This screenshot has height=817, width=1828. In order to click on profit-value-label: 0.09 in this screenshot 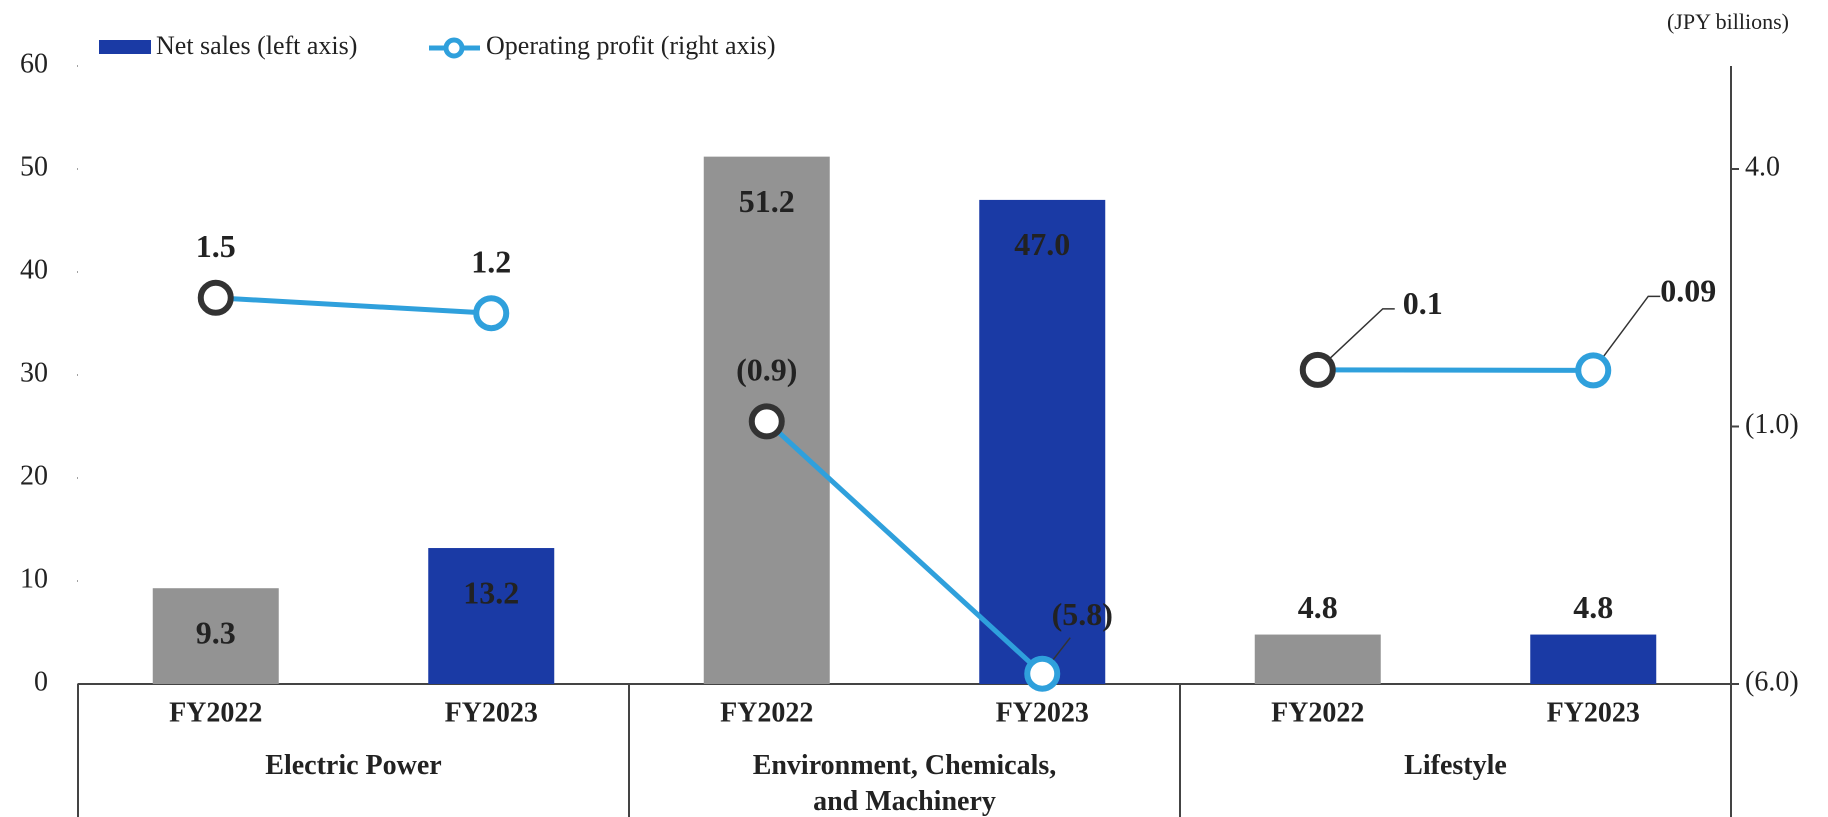, I will do `click(1688, 291)`.